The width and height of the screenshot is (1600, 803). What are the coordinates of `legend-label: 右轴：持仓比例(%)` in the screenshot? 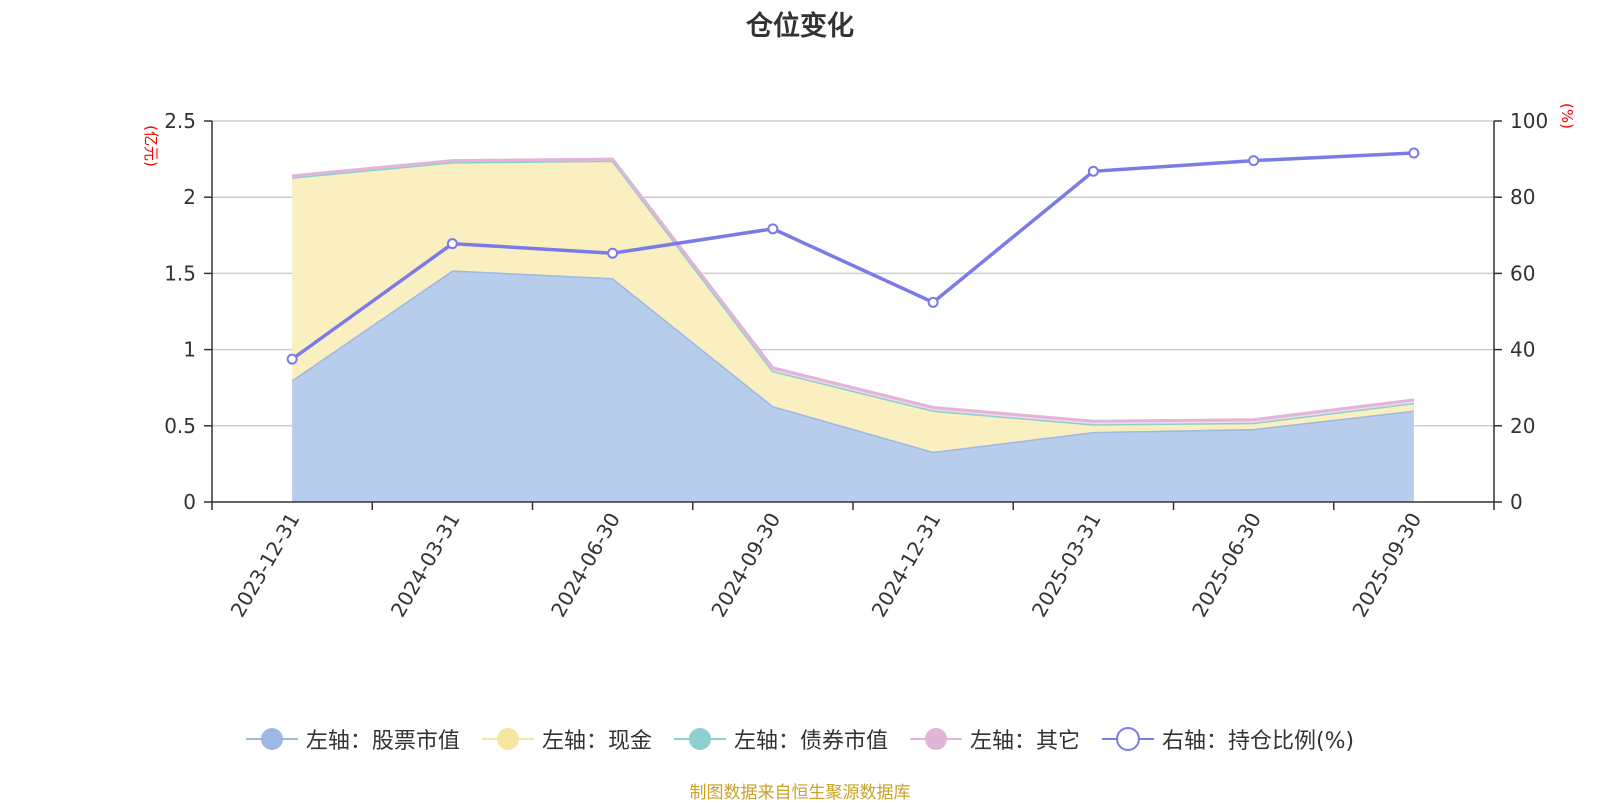 It's located at (1258, 741).